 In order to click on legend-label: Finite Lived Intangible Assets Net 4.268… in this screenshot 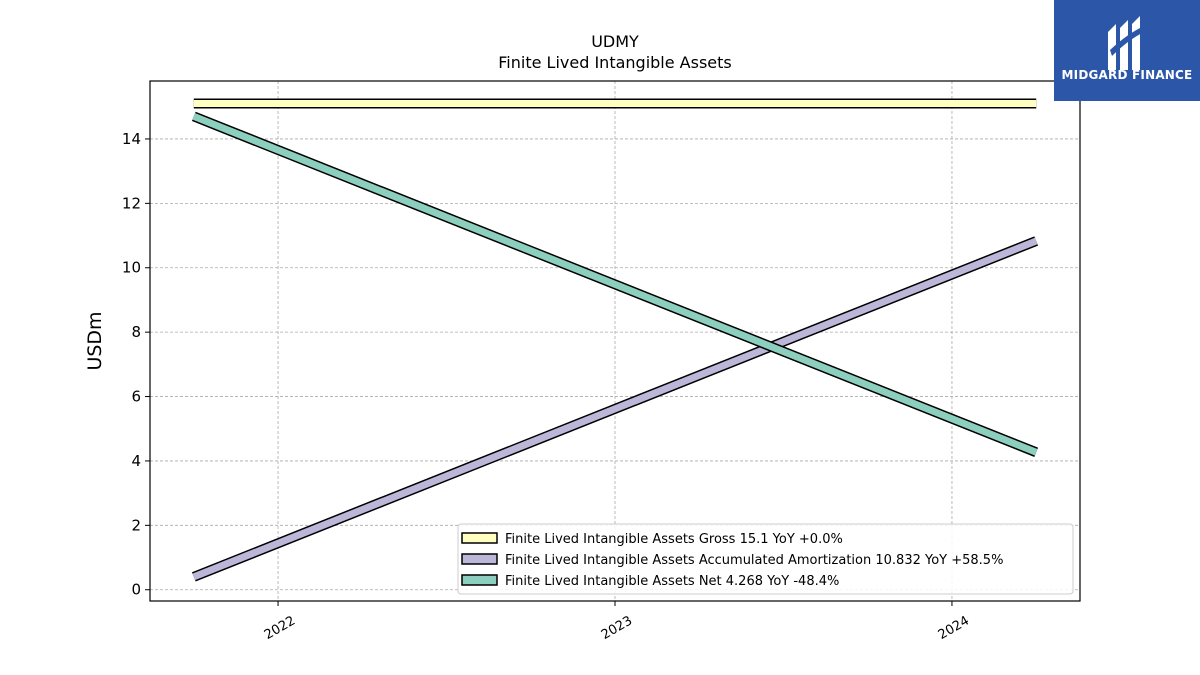, I will do `click(672, 581)`.